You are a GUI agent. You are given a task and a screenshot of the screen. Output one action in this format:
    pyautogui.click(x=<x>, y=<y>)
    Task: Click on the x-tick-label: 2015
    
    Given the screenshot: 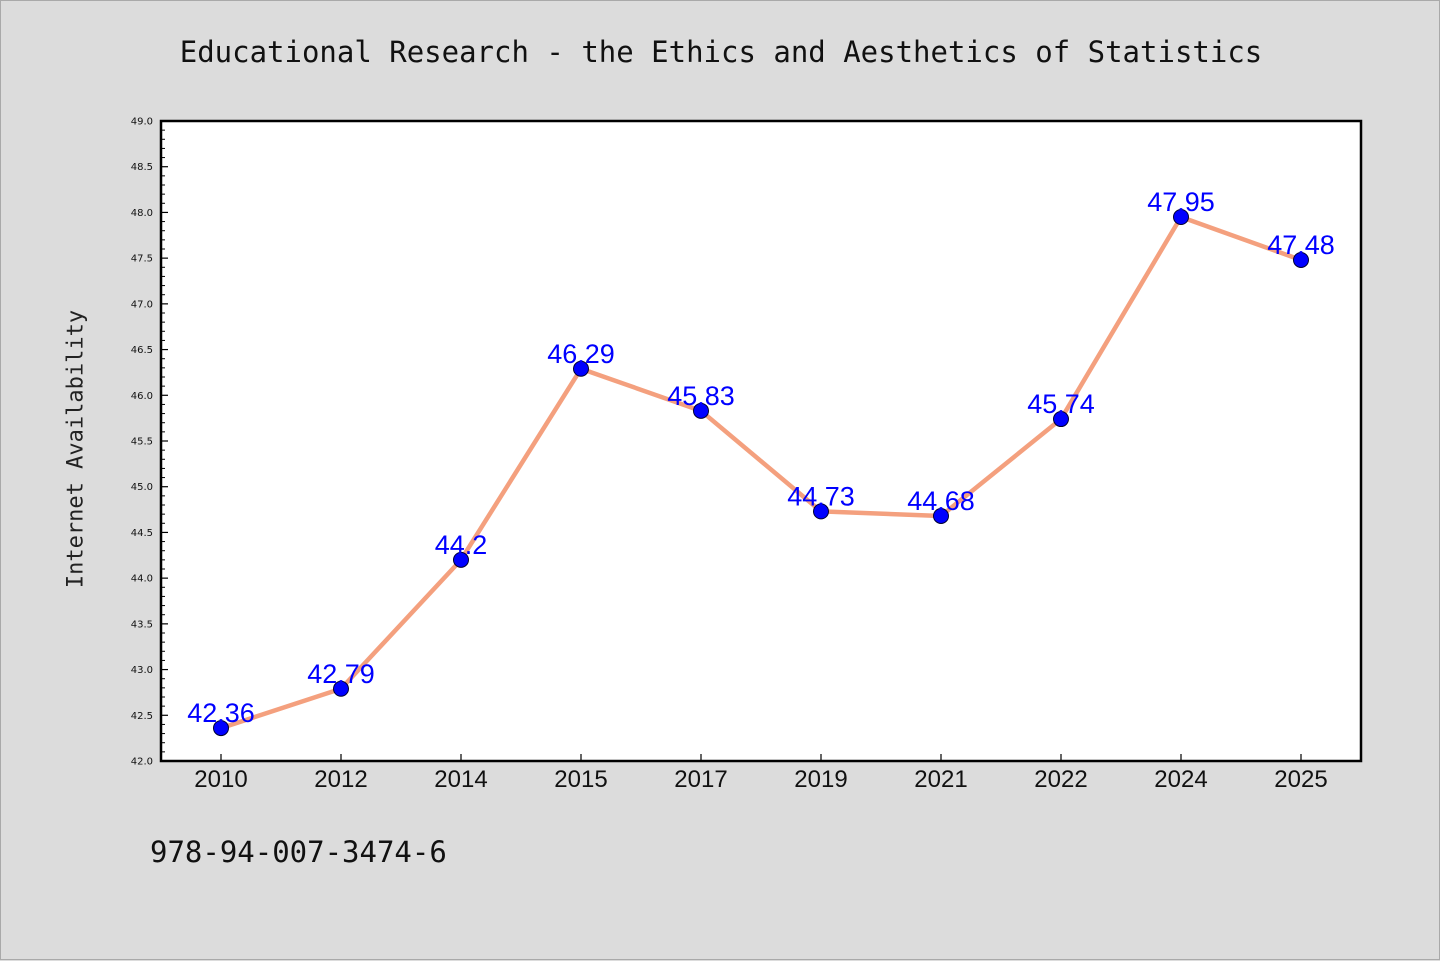 What is the action you would take?
    pyautogui.click(x=580, y=779)
    